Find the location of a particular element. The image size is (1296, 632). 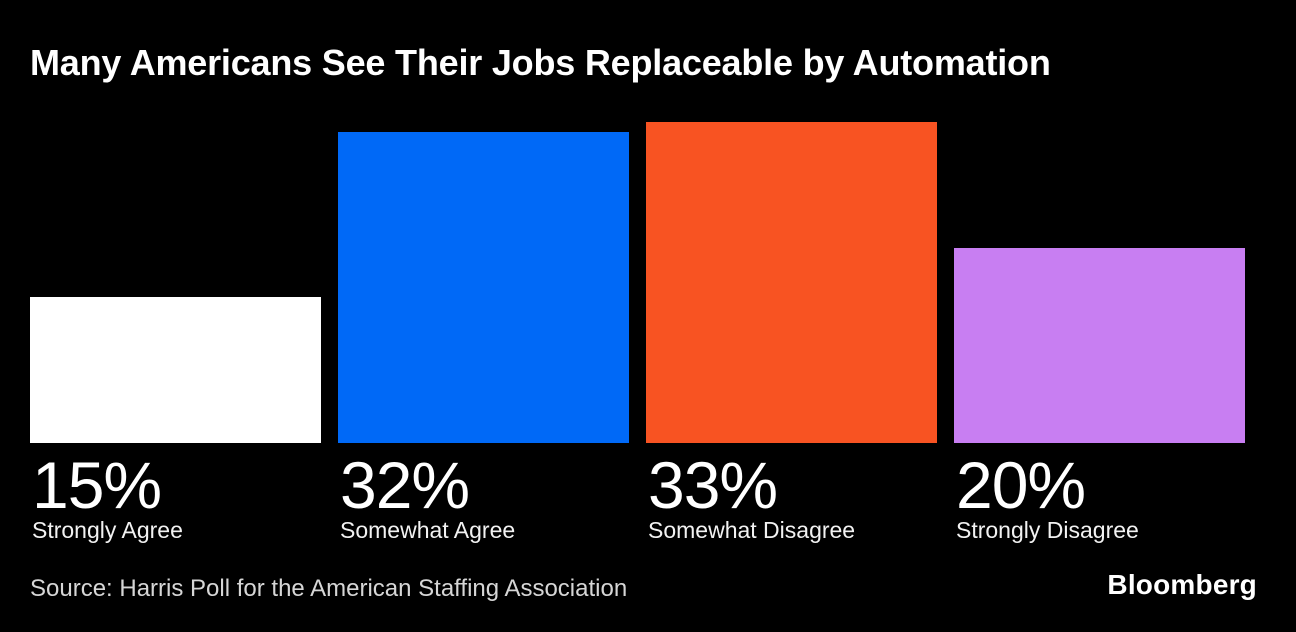

bar-category-label: Strongly Disagree is located at coordinates (1047, 530).